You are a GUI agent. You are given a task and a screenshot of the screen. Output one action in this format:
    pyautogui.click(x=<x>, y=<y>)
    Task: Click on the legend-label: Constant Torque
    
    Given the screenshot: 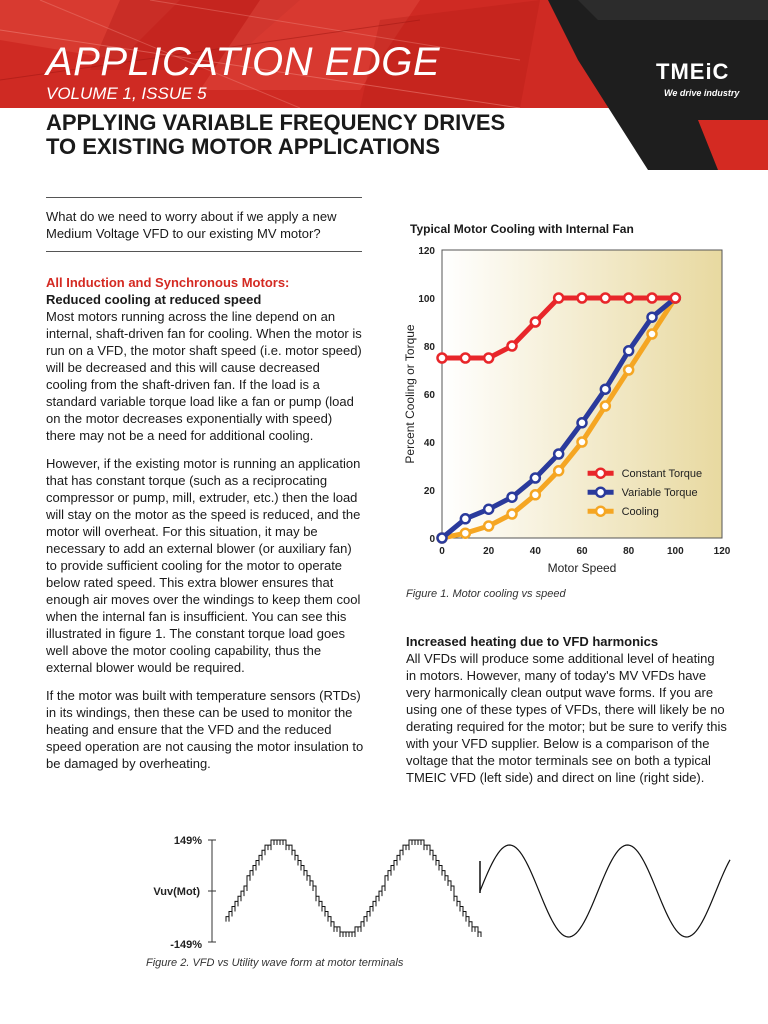 What is the action you would take?
    pyautogui.click(x=662, y=474)
    